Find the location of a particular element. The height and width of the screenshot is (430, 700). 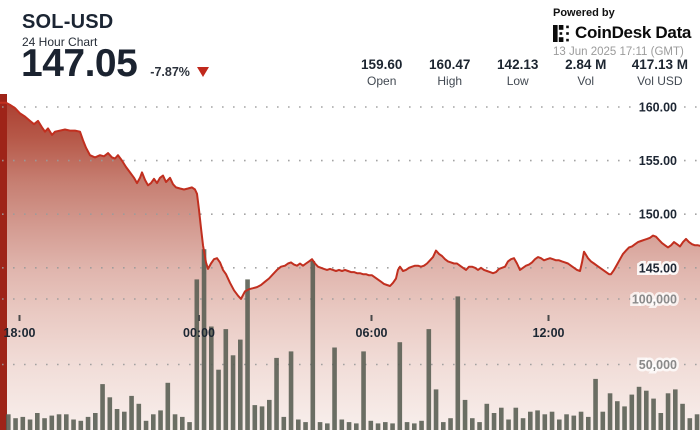

title-block: SOL-USD 24 Hour Chart is located at coordinates (67, 29).